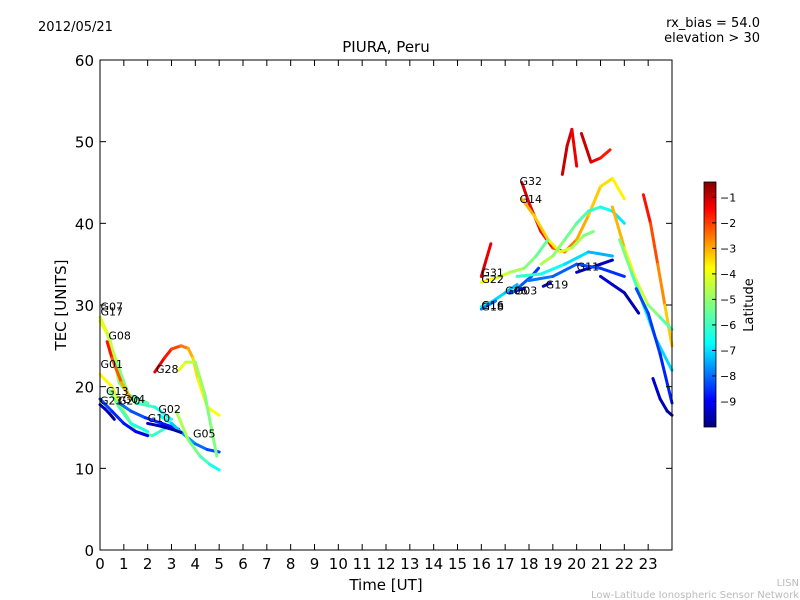 Image resolution: width=800 pixels, height=600 pixels. Describe the element at coordinates (642, 268) in the screenshot. I see `series-g30b` at that location.